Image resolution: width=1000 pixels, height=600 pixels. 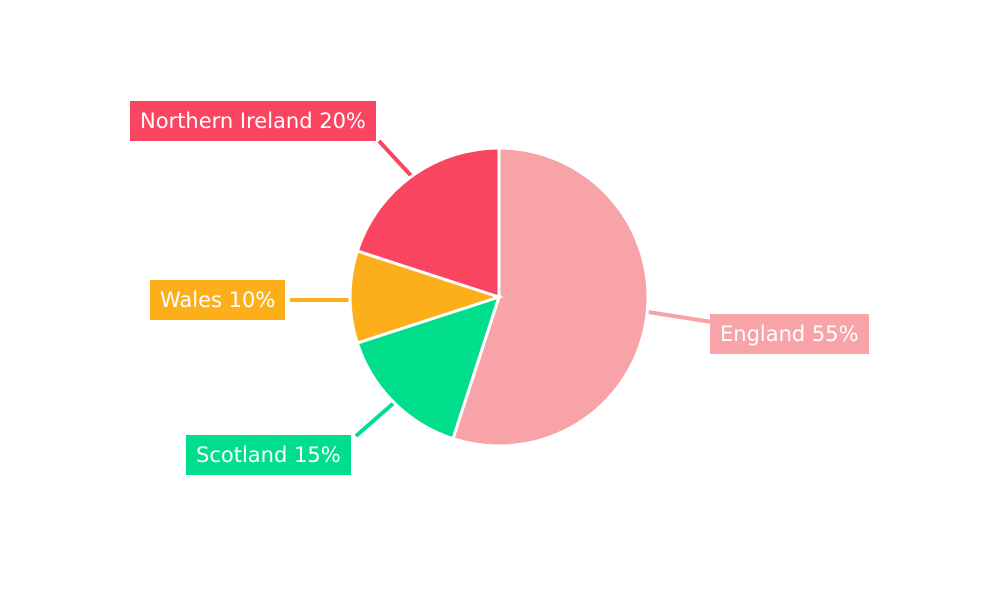 What do you see at coordinates (680, 317) in the screenshot?
I see `leader-line-england` at bounding box center [680, 317].